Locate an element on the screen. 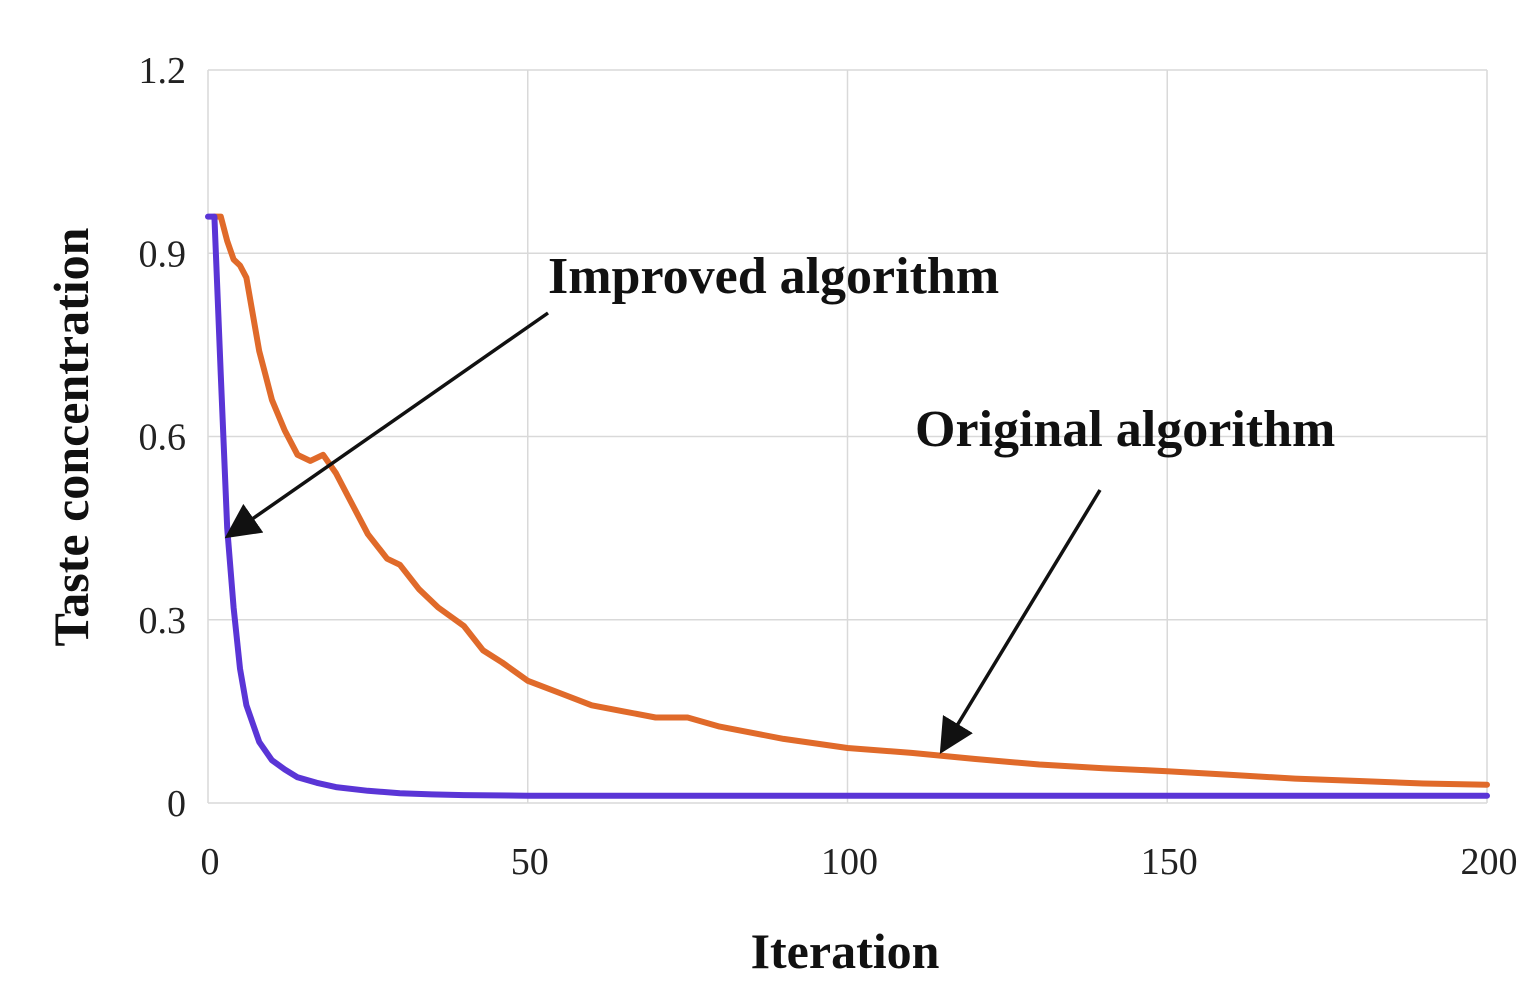 This screenshot has height=999, width=1540. annotation-label-original-algorithm: Original algorithm is located at coordinates (1125, 429).